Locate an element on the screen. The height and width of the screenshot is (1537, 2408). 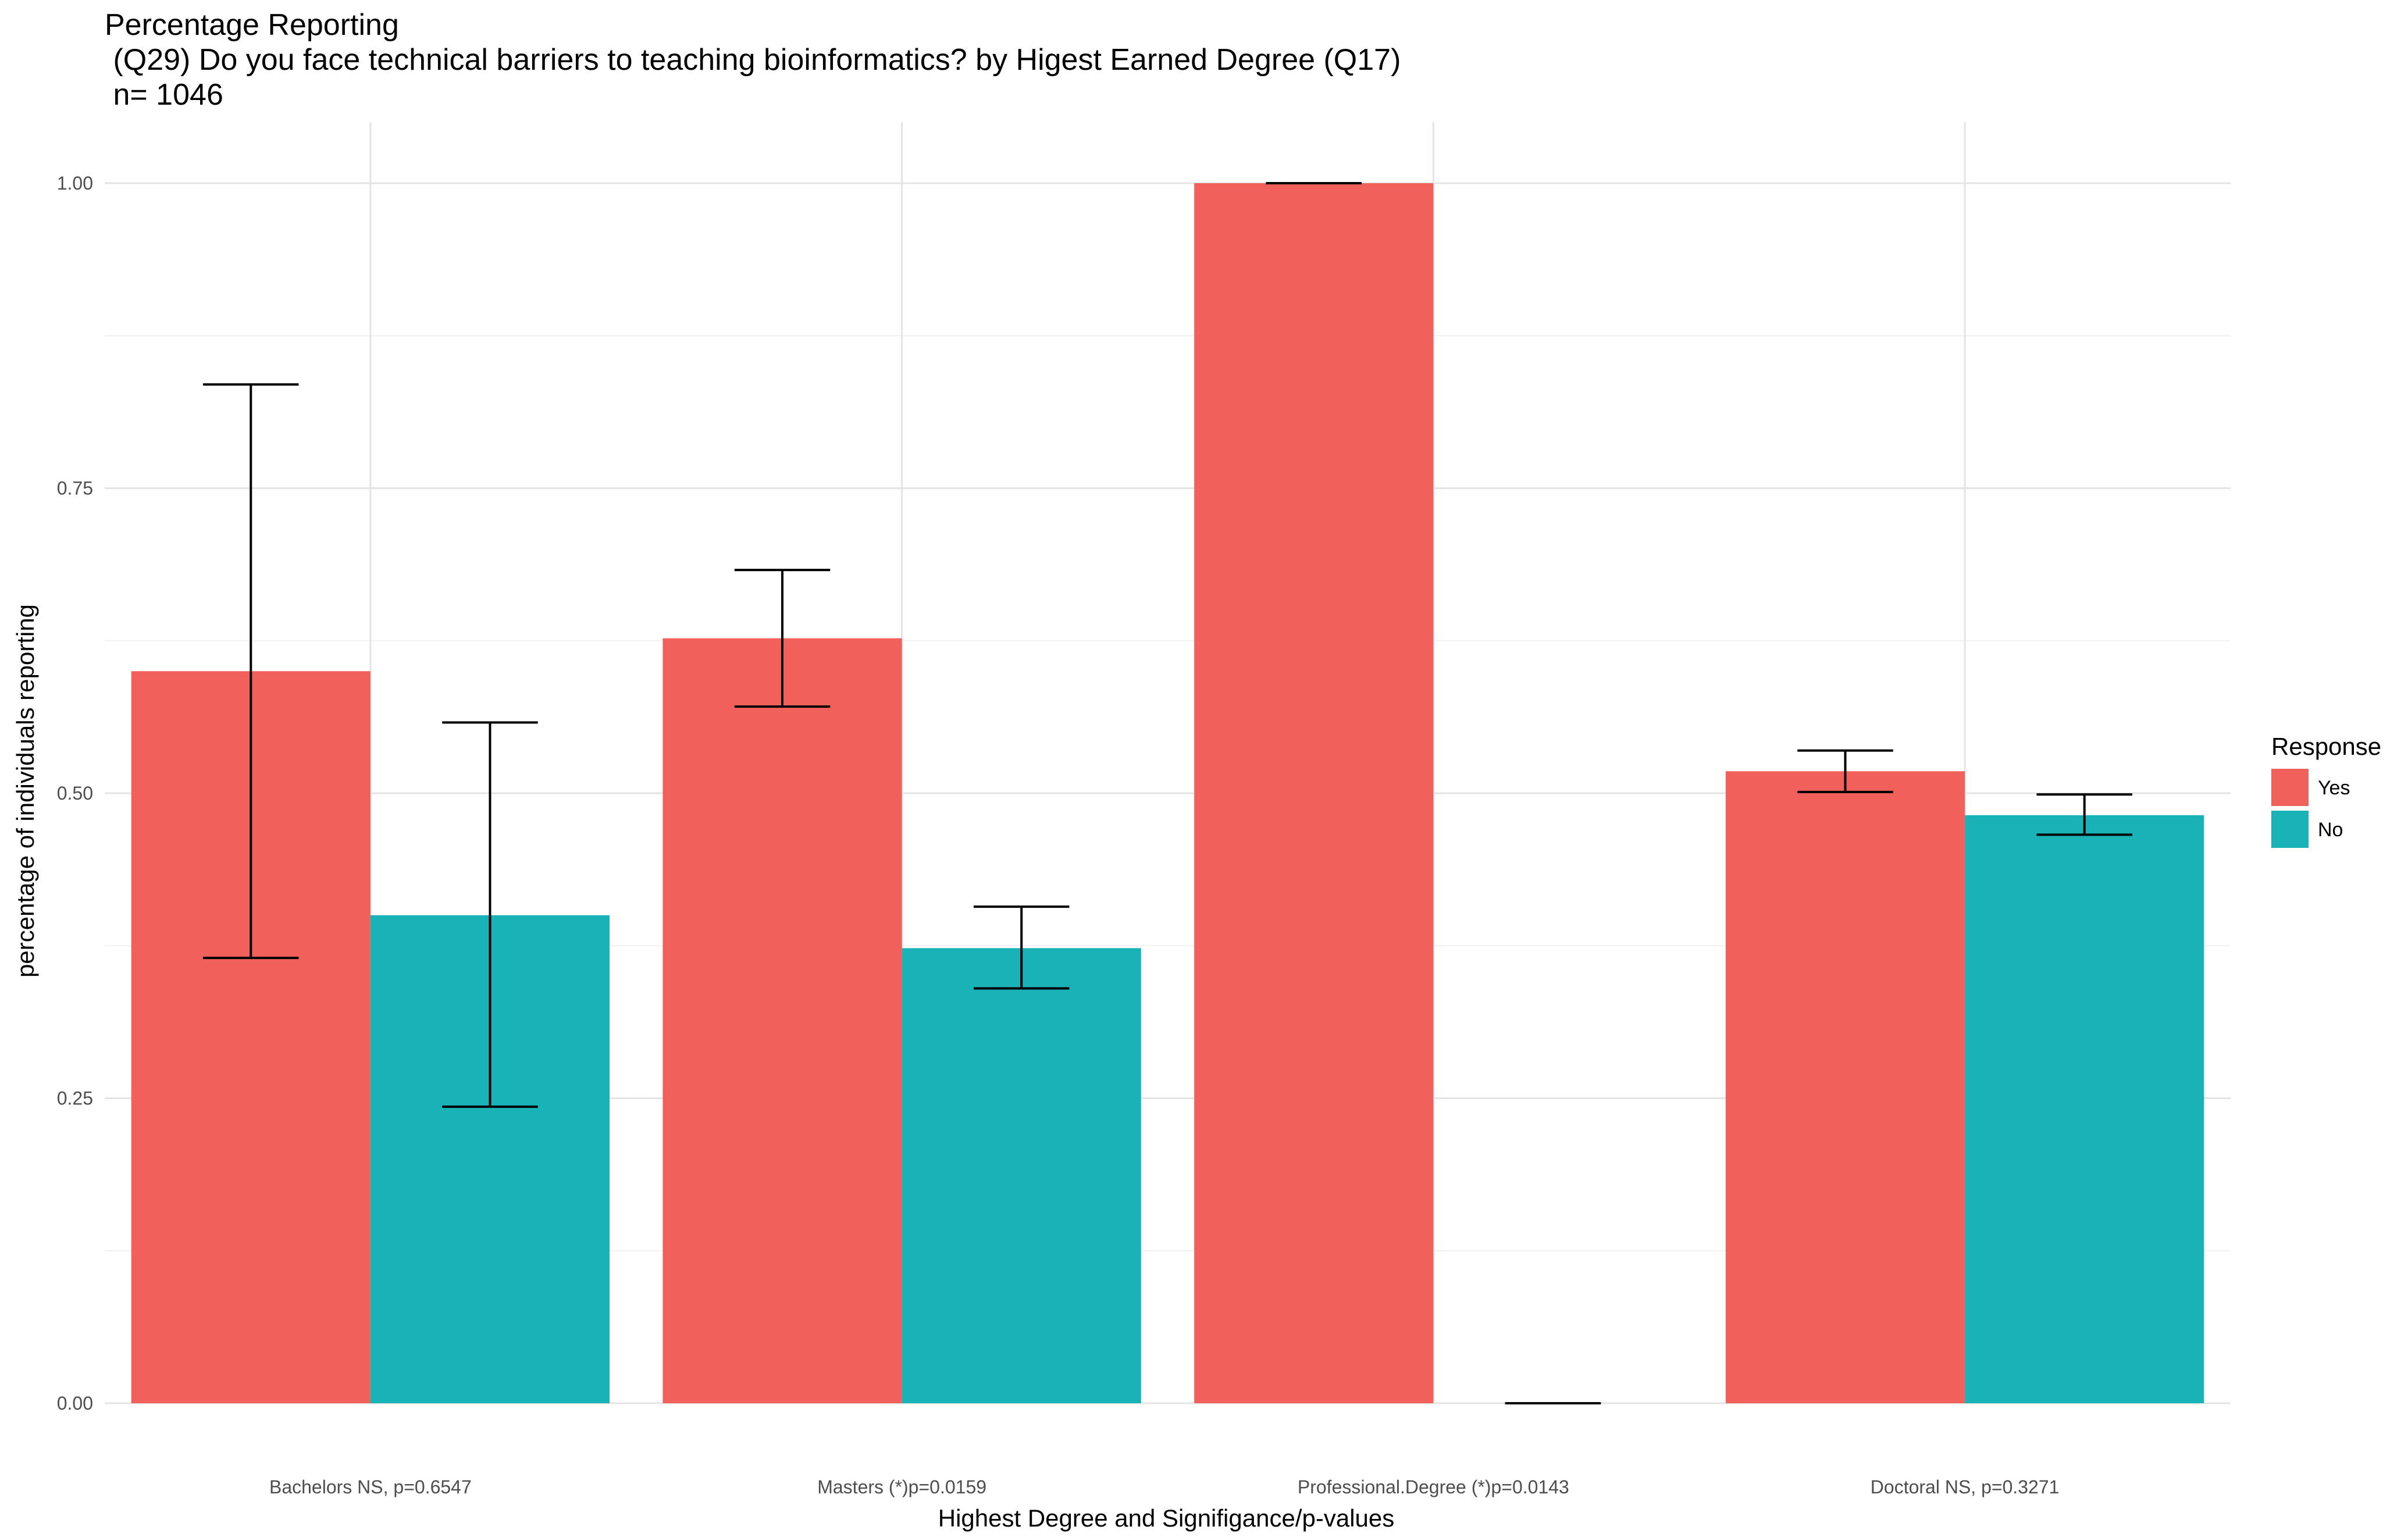
x-tick-label: Doctoral NS, p=0.3271 is located at coordinates (1965, 1487).